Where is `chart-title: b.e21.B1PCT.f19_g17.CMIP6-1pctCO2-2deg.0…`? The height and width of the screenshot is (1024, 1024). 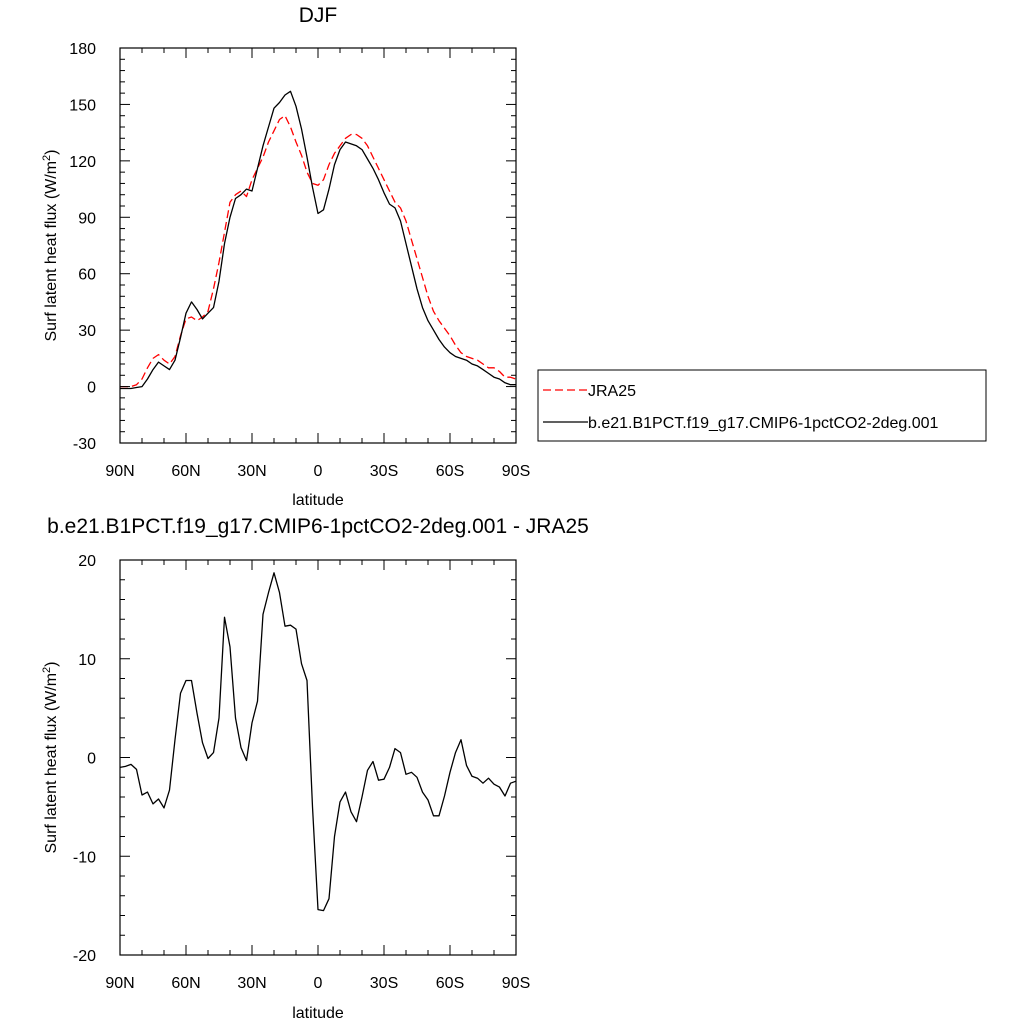 chart-title: b.e21.B1PCT.f19_g17.CMIP6-1pctCO2-2deg.0… is located at coordinates (318, 526).